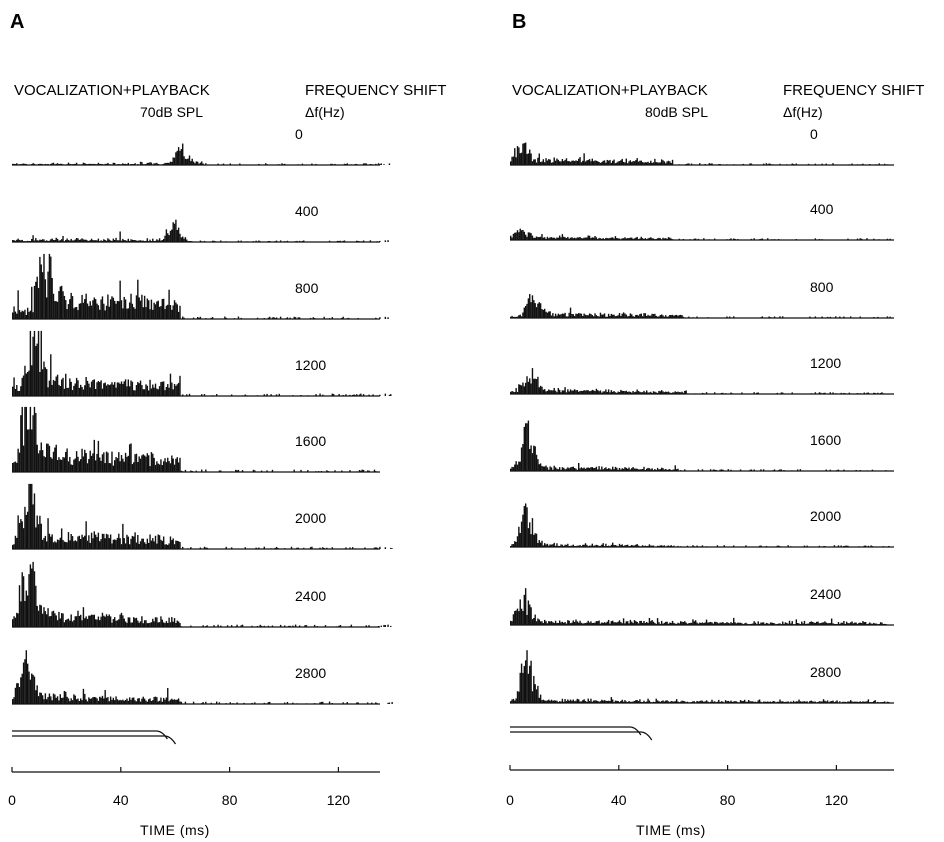 The height and width of the screenshot is (842, 944). I want to click on panel-a-shift-label-1200: 1200, so click(310, 365).